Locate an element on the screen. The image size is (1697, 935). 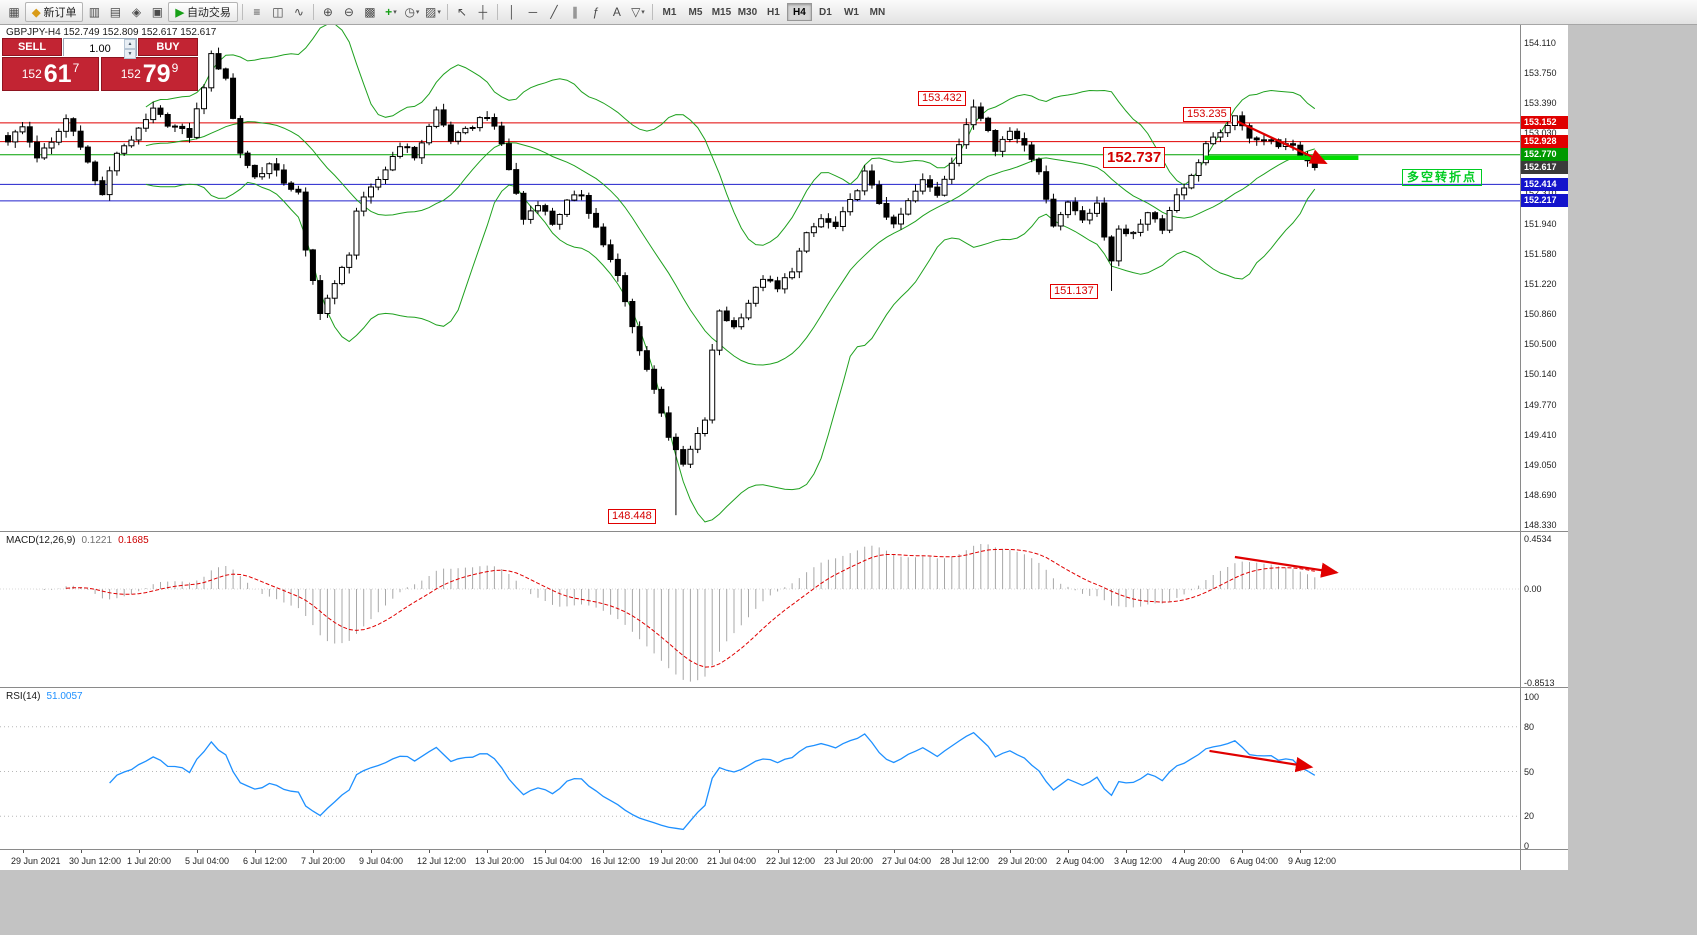
templates-icon: ▨ ▾ is located at coordinates (433, 12).